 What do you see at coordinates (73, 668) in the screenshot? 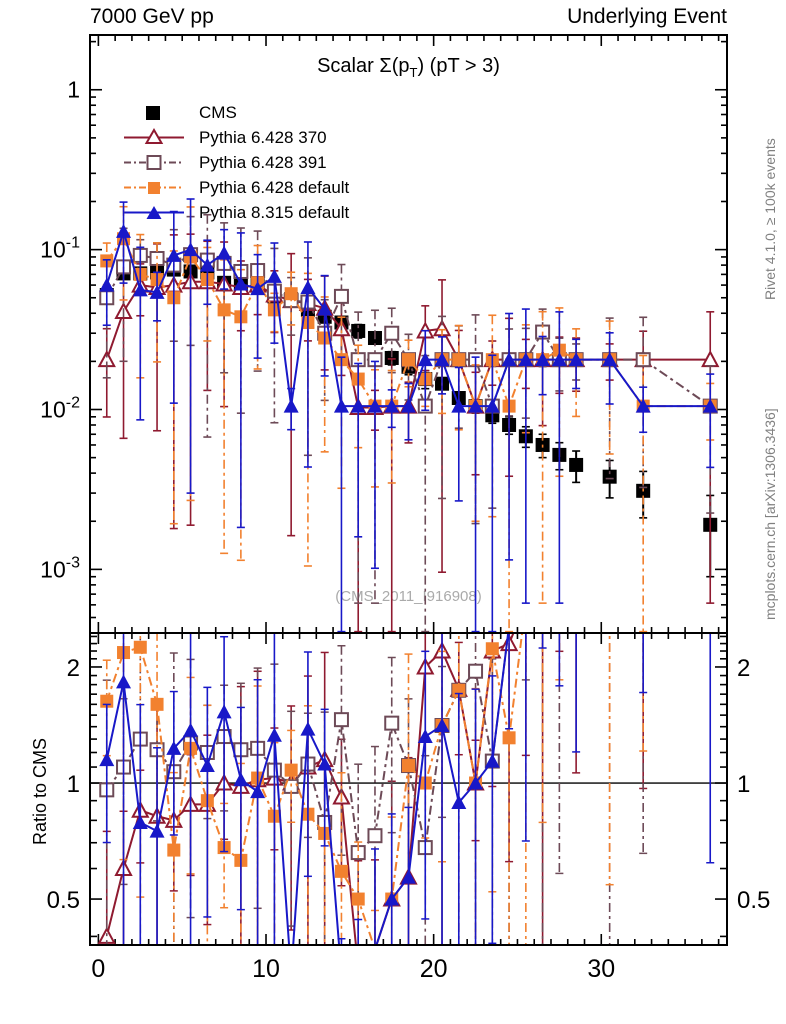
I see `ratio-axis-tick-label: 2` at bounding box center [73, 668].